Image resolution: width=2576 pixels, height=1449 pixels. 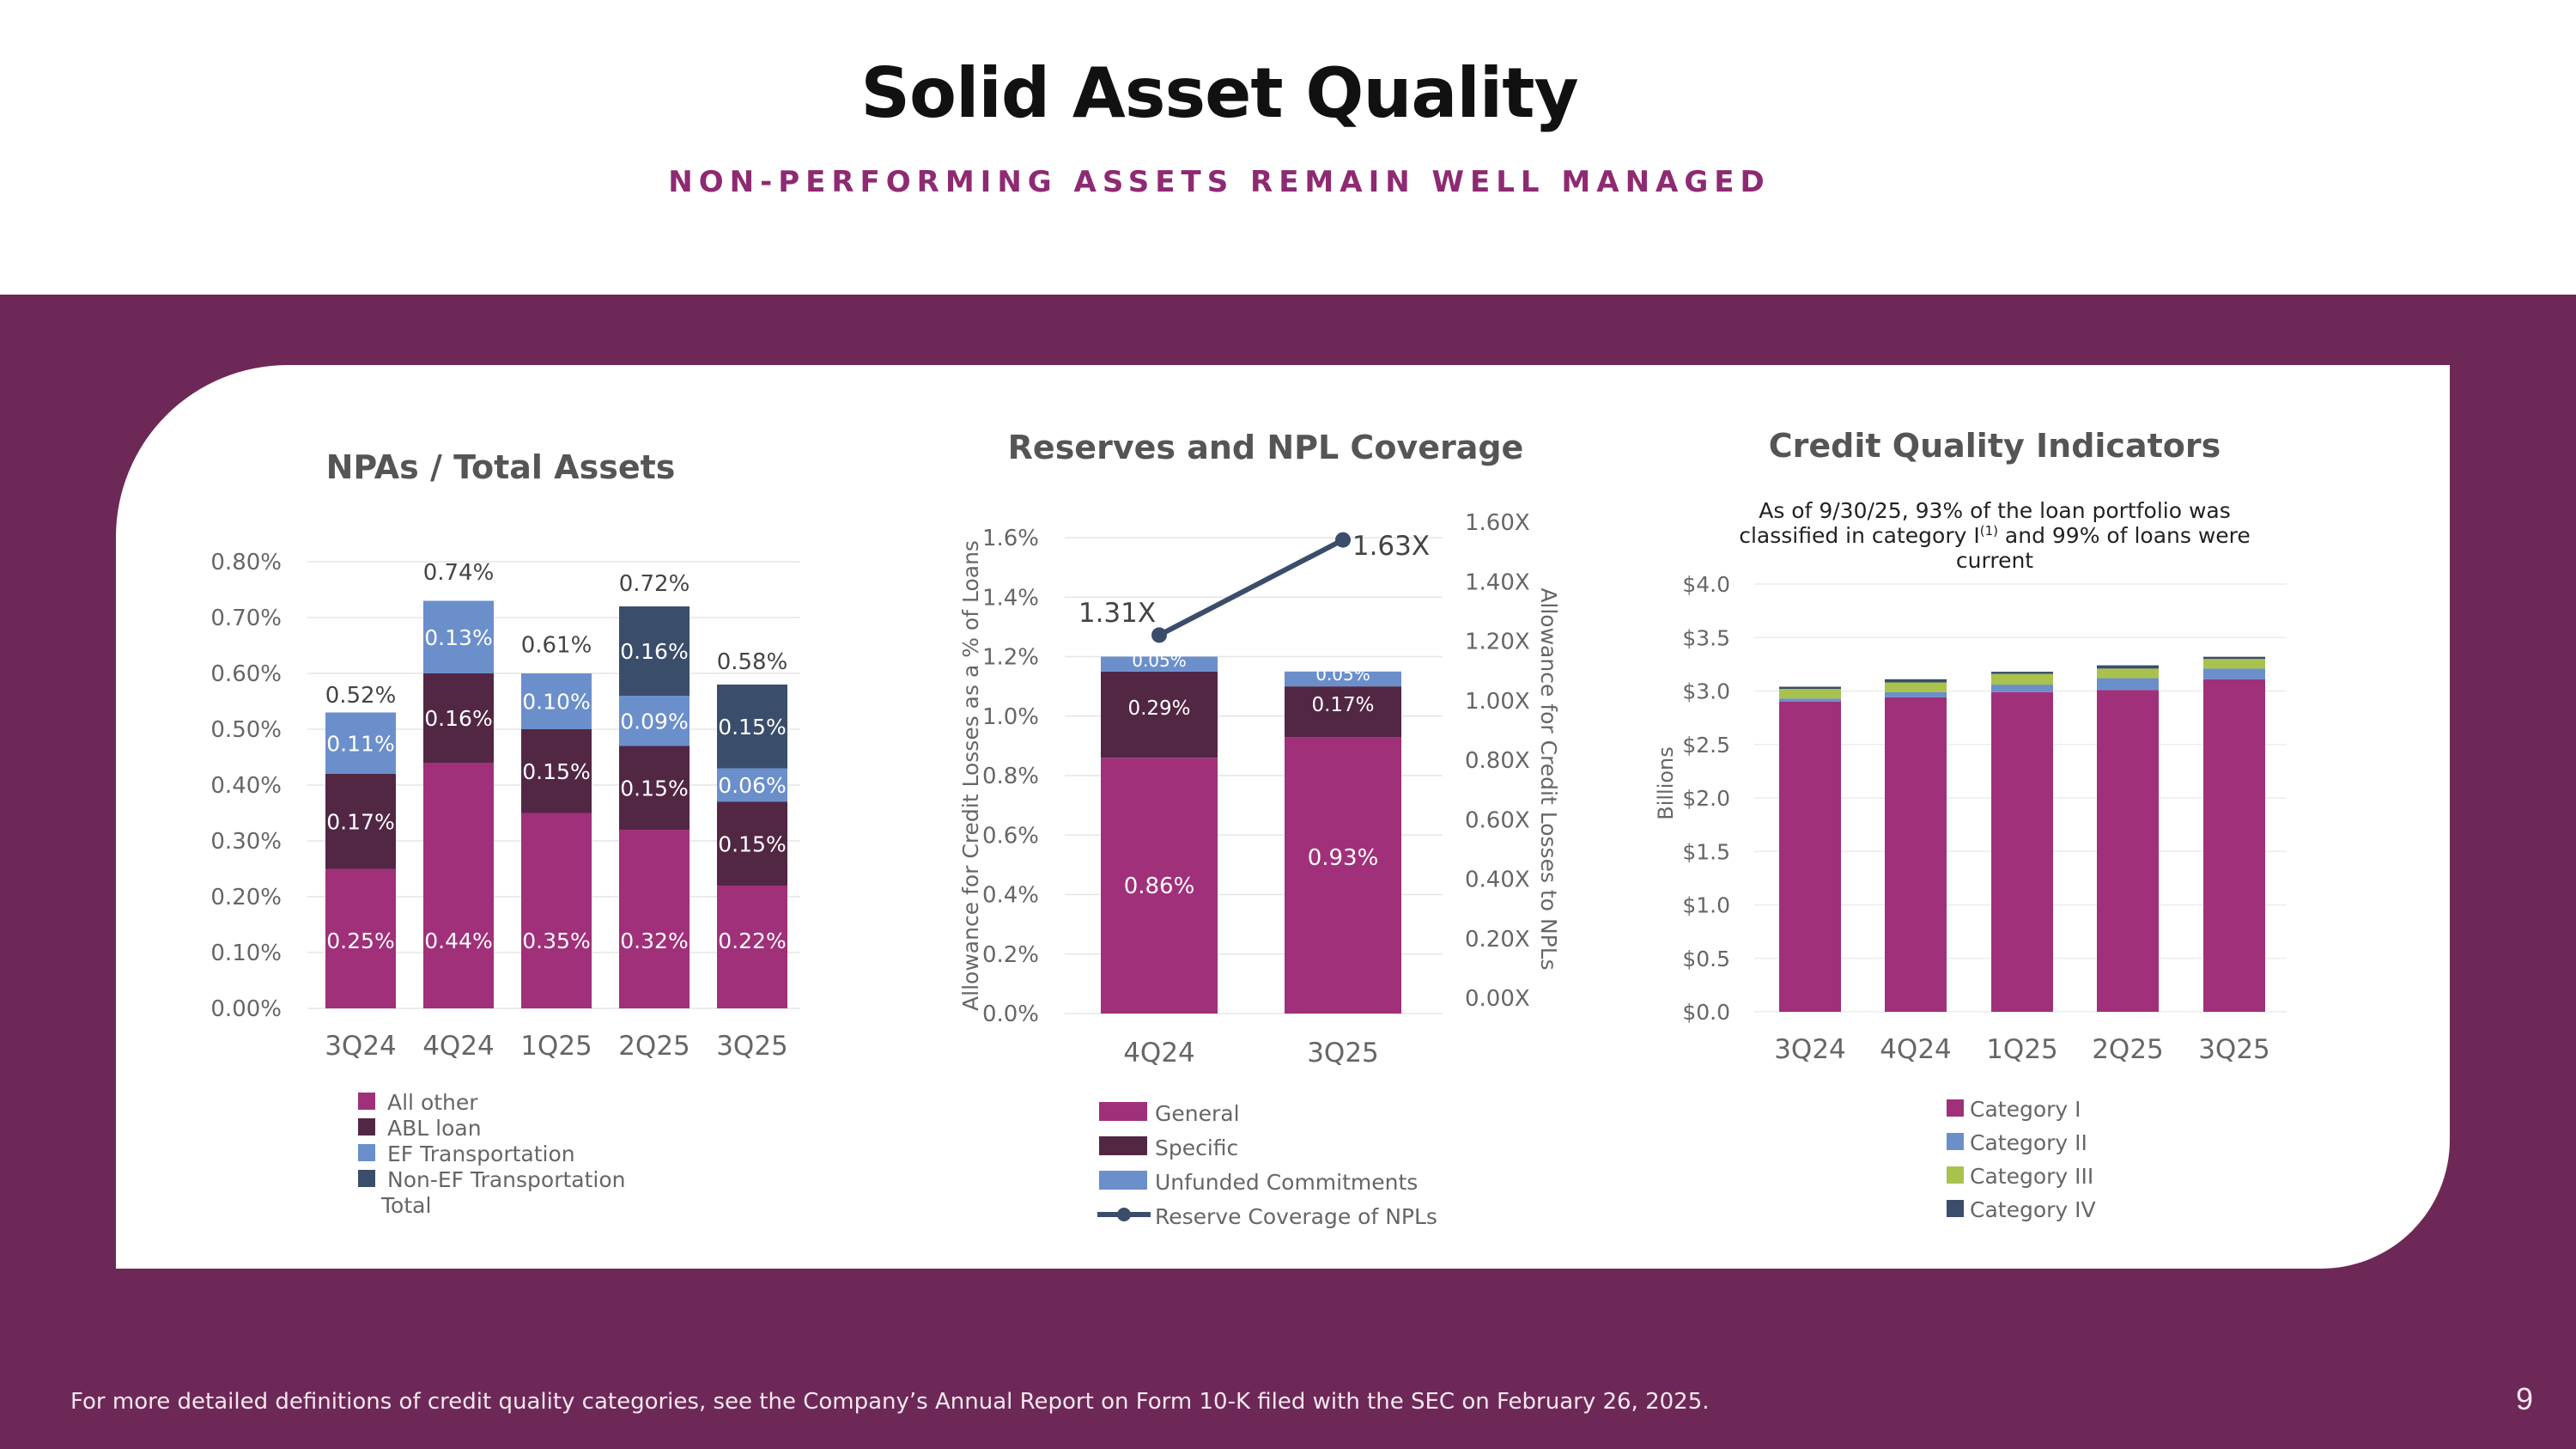 What do you see at coordinates (360, 743) in the screenshot?
I see `chart1-data-label: 0.11%` at bounding box center [360, 743].